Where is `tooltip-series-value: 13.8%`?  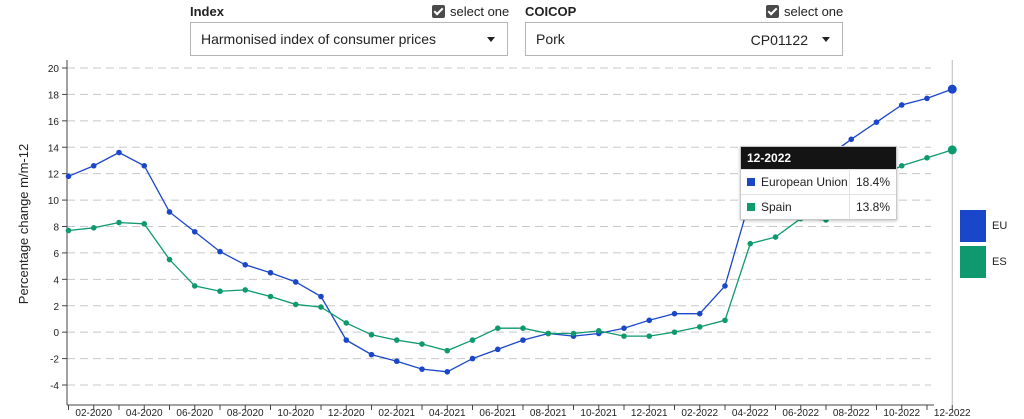 tooltip-series-value: 13.8% is located at coordinates (873, 207).